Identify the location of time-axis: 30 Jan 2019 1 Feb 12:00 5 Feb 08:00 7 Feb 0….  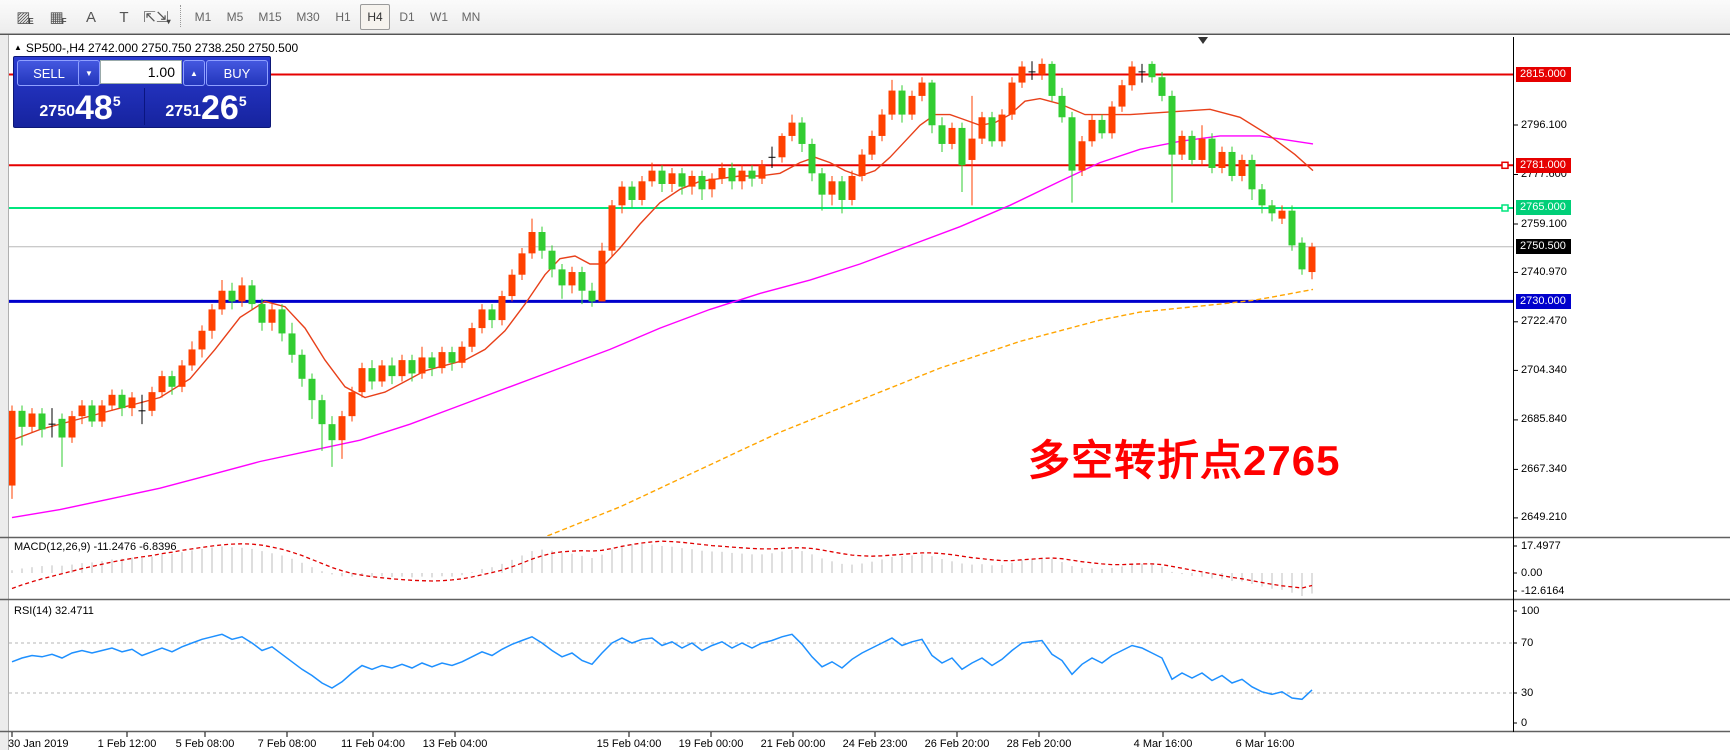
(865, 744).